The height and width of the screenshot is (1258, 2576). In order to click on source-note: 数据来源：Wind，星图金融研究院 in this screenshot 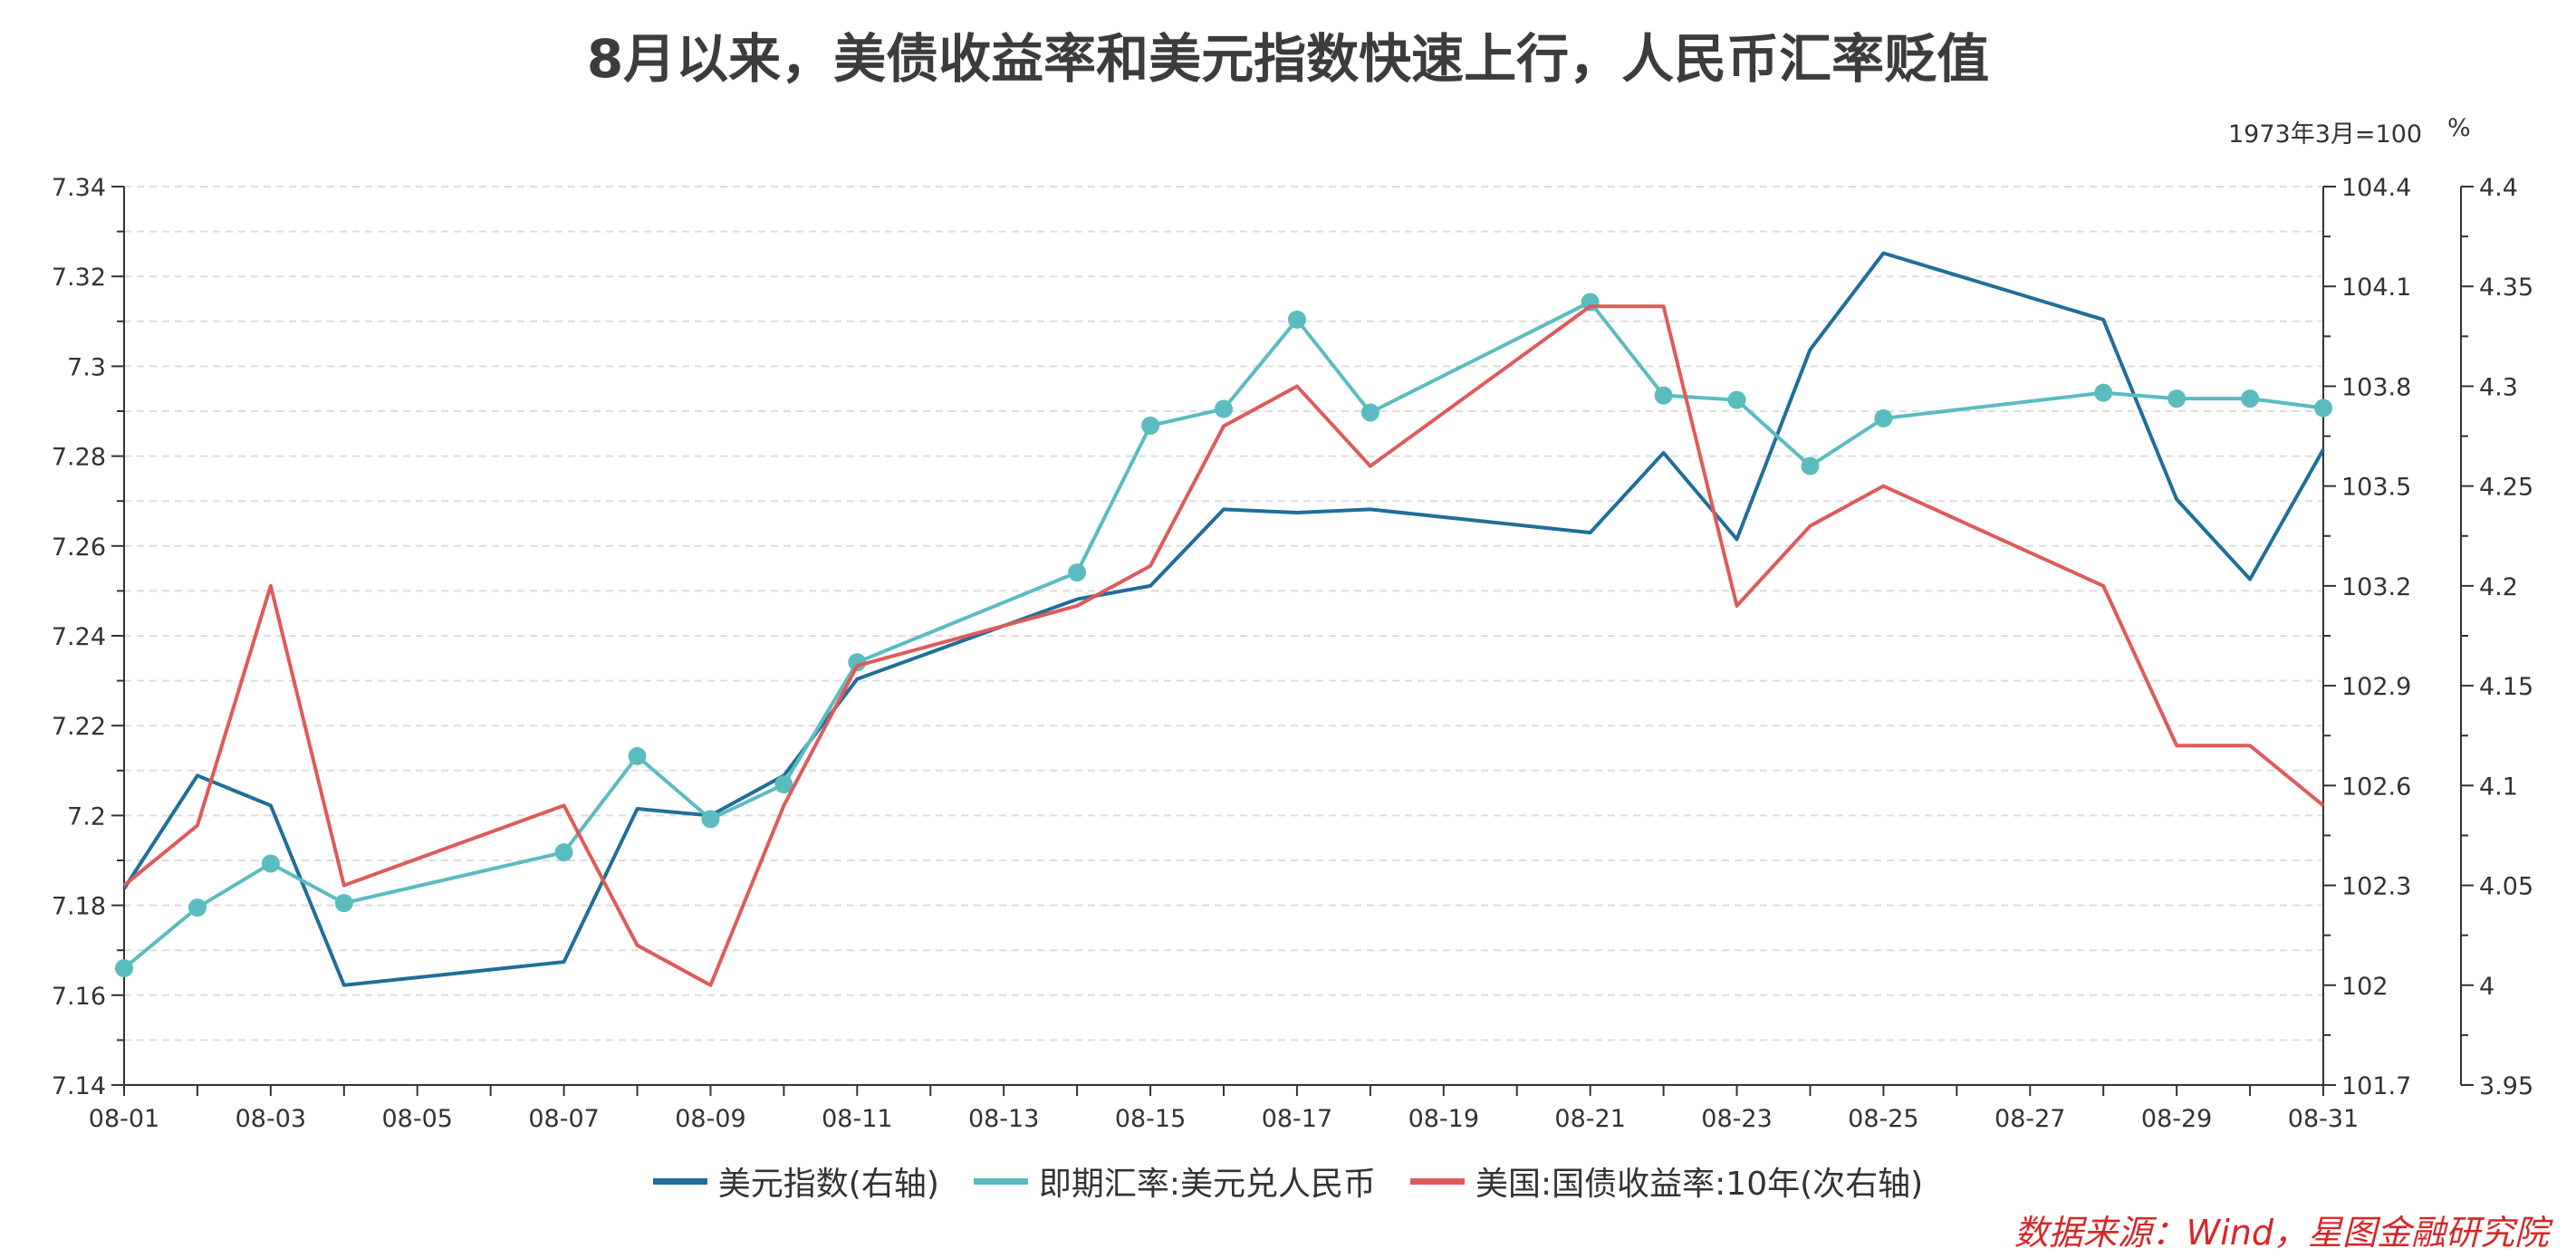, I will do `click(2281, 1233)`.